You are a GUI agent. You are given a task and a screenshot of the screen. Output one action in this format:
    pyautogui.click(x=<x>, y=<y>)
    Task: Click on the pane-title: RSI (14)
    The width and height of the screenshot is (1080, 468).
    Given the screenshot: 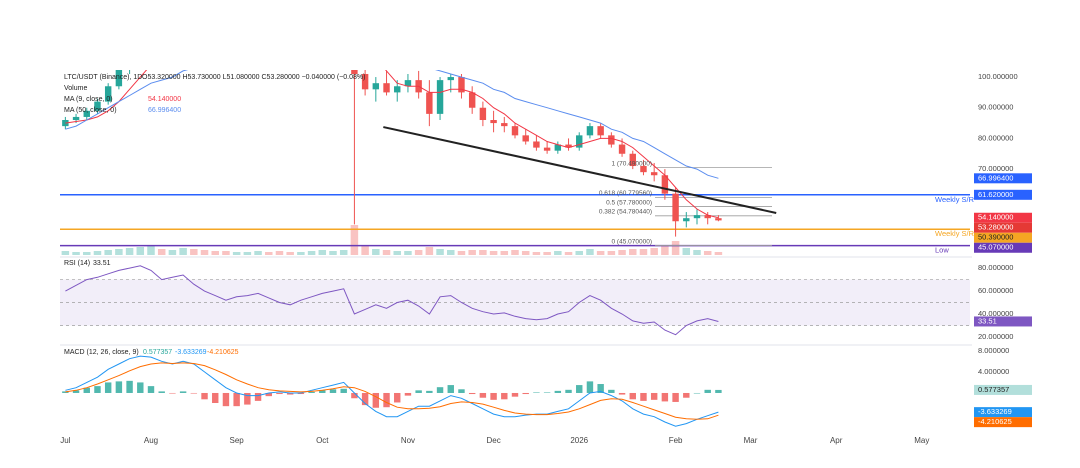 What is the action you would take?
    pyautogui.click(x=77, y=263)
    